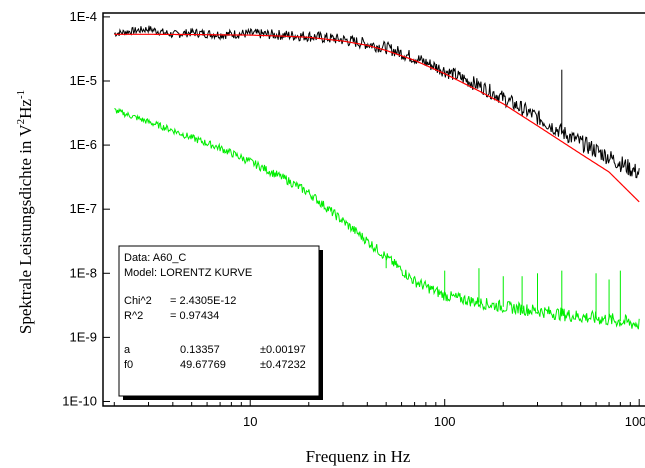  What do you see at coordinates (203, 365) in the screenshot?
I see `fit-param-f0-value: 49.67769` at bounding box center [203, 365].